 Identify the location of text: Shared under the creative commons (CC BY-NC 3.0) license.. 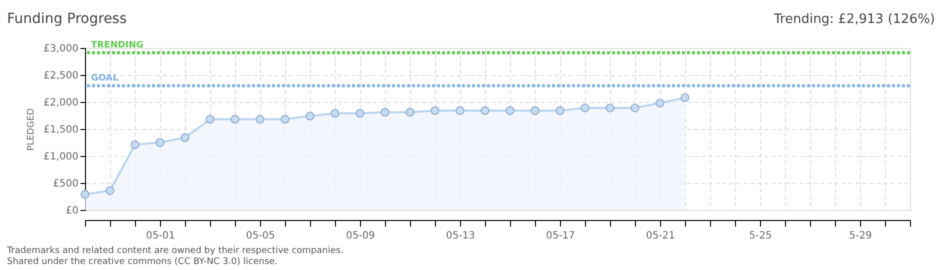
(142, 262).